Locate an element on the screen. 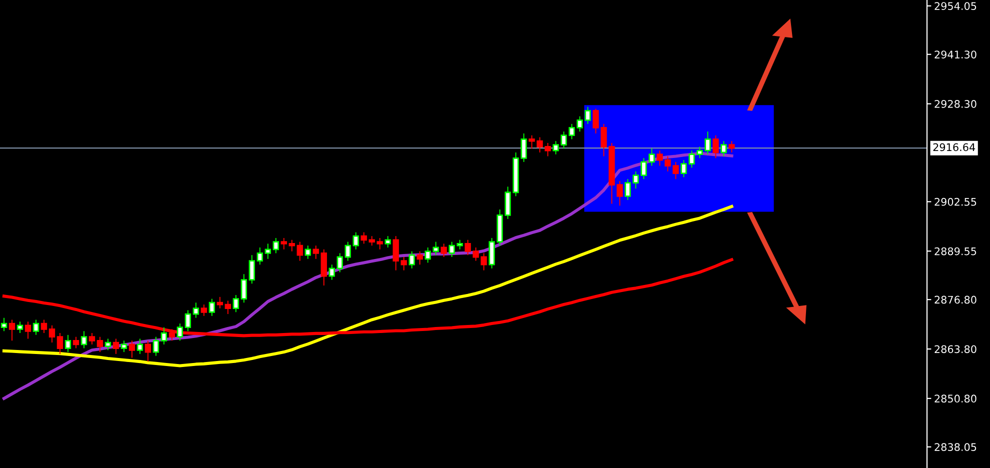 The height and width of the screenshot is (468, 990). y-tick-label: 2928.30 is located at coordinates (955, 104).